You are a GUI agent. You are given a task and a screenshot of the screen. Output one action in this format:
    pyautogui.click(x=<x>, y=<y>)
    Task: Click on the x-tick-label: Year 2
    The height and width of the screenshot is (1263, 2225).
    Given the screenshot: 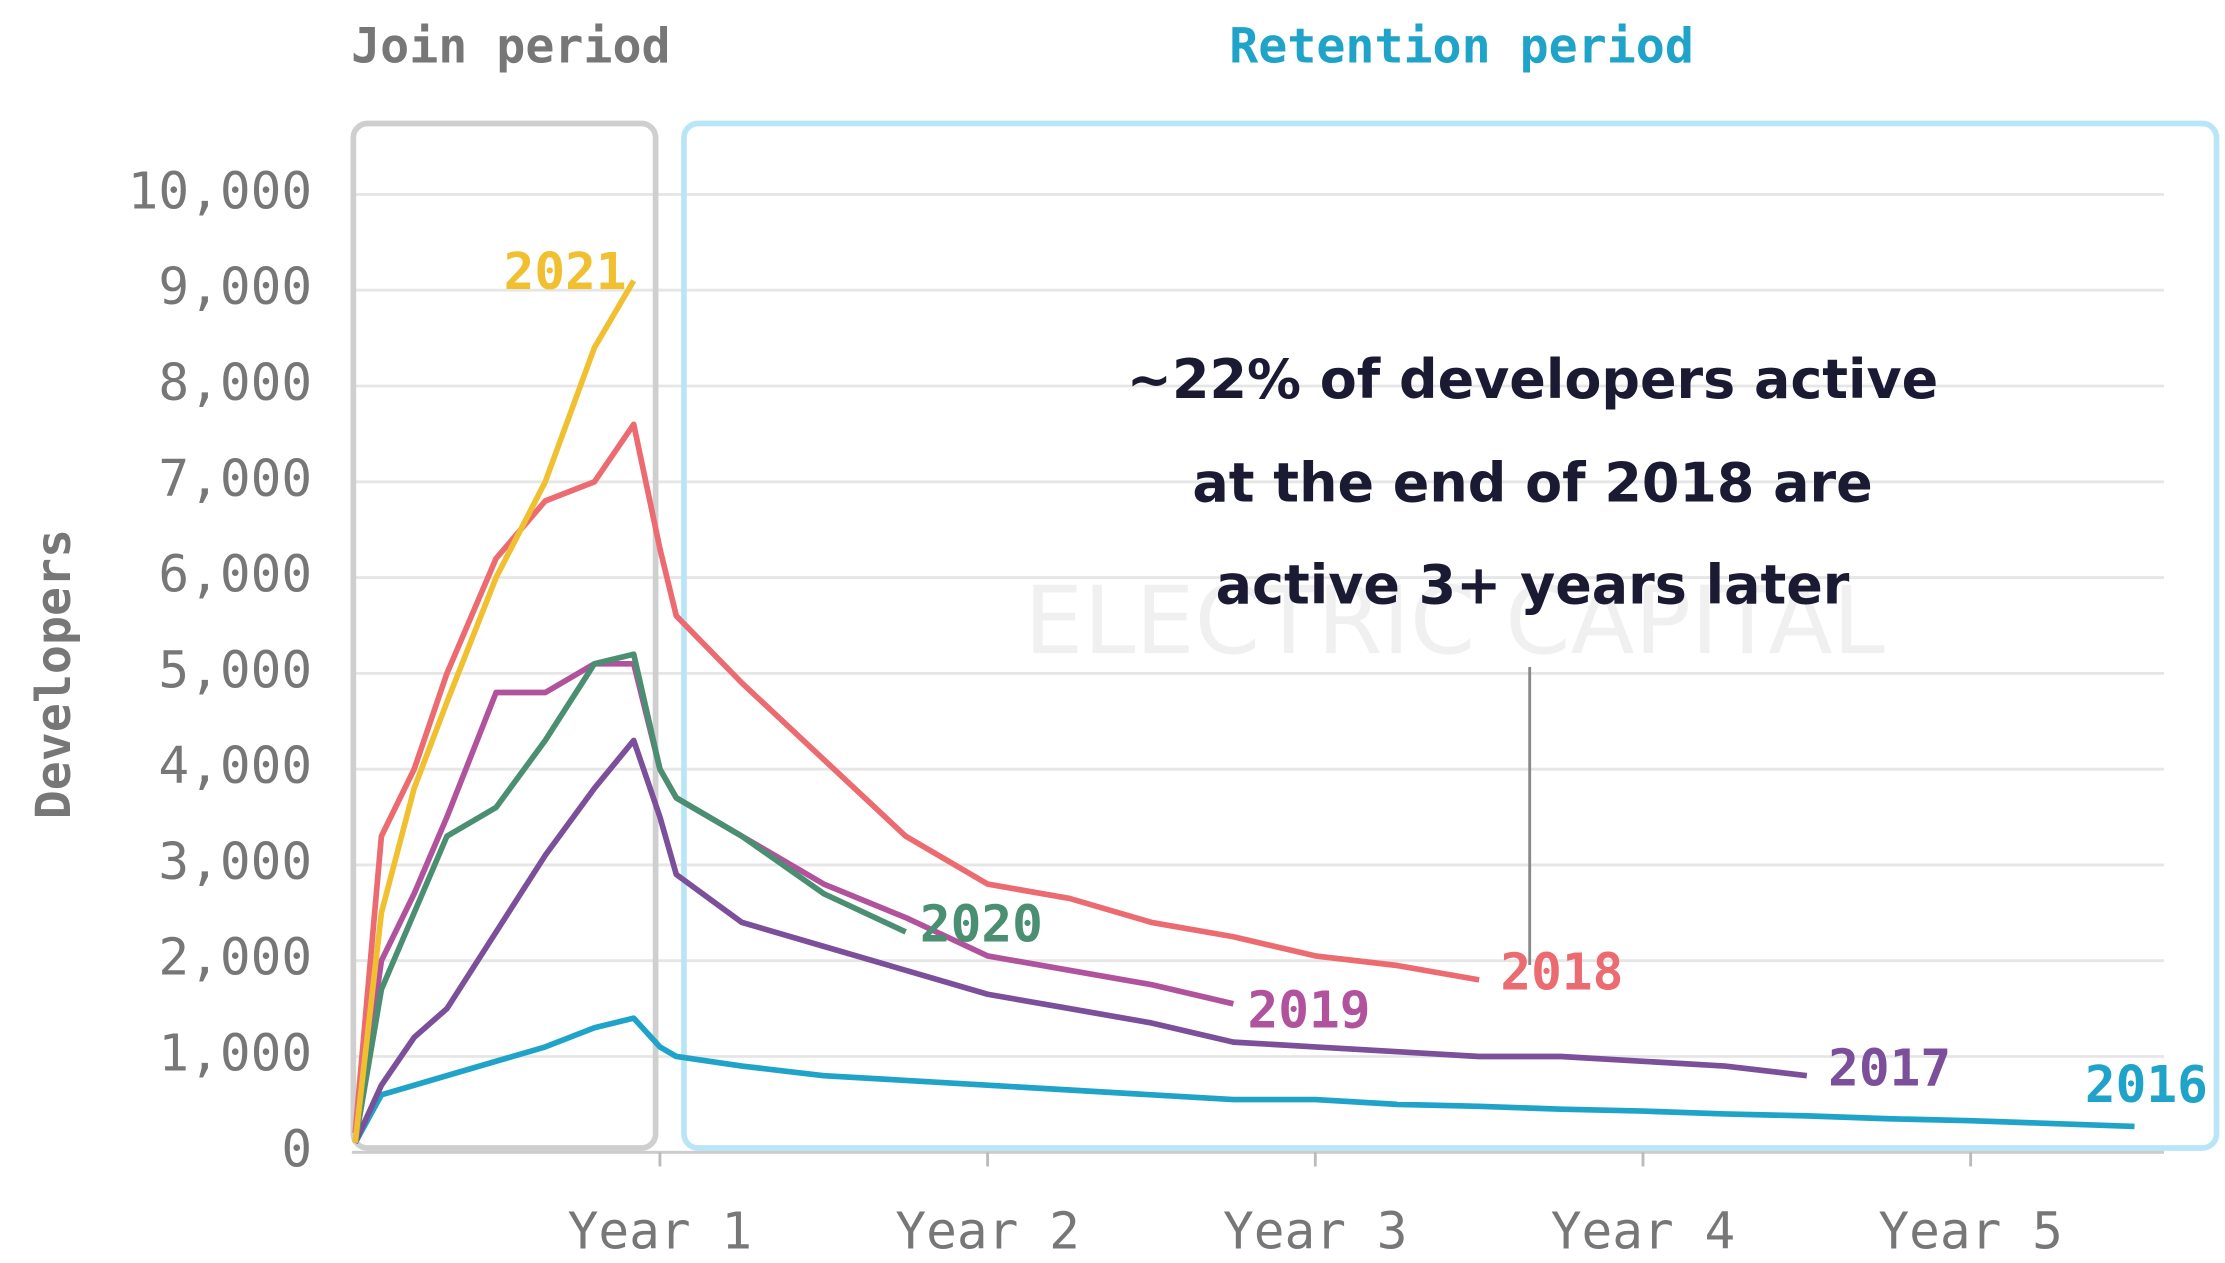 What is the action you would take?
    pyautogui.click(x=987, y=1232)
    